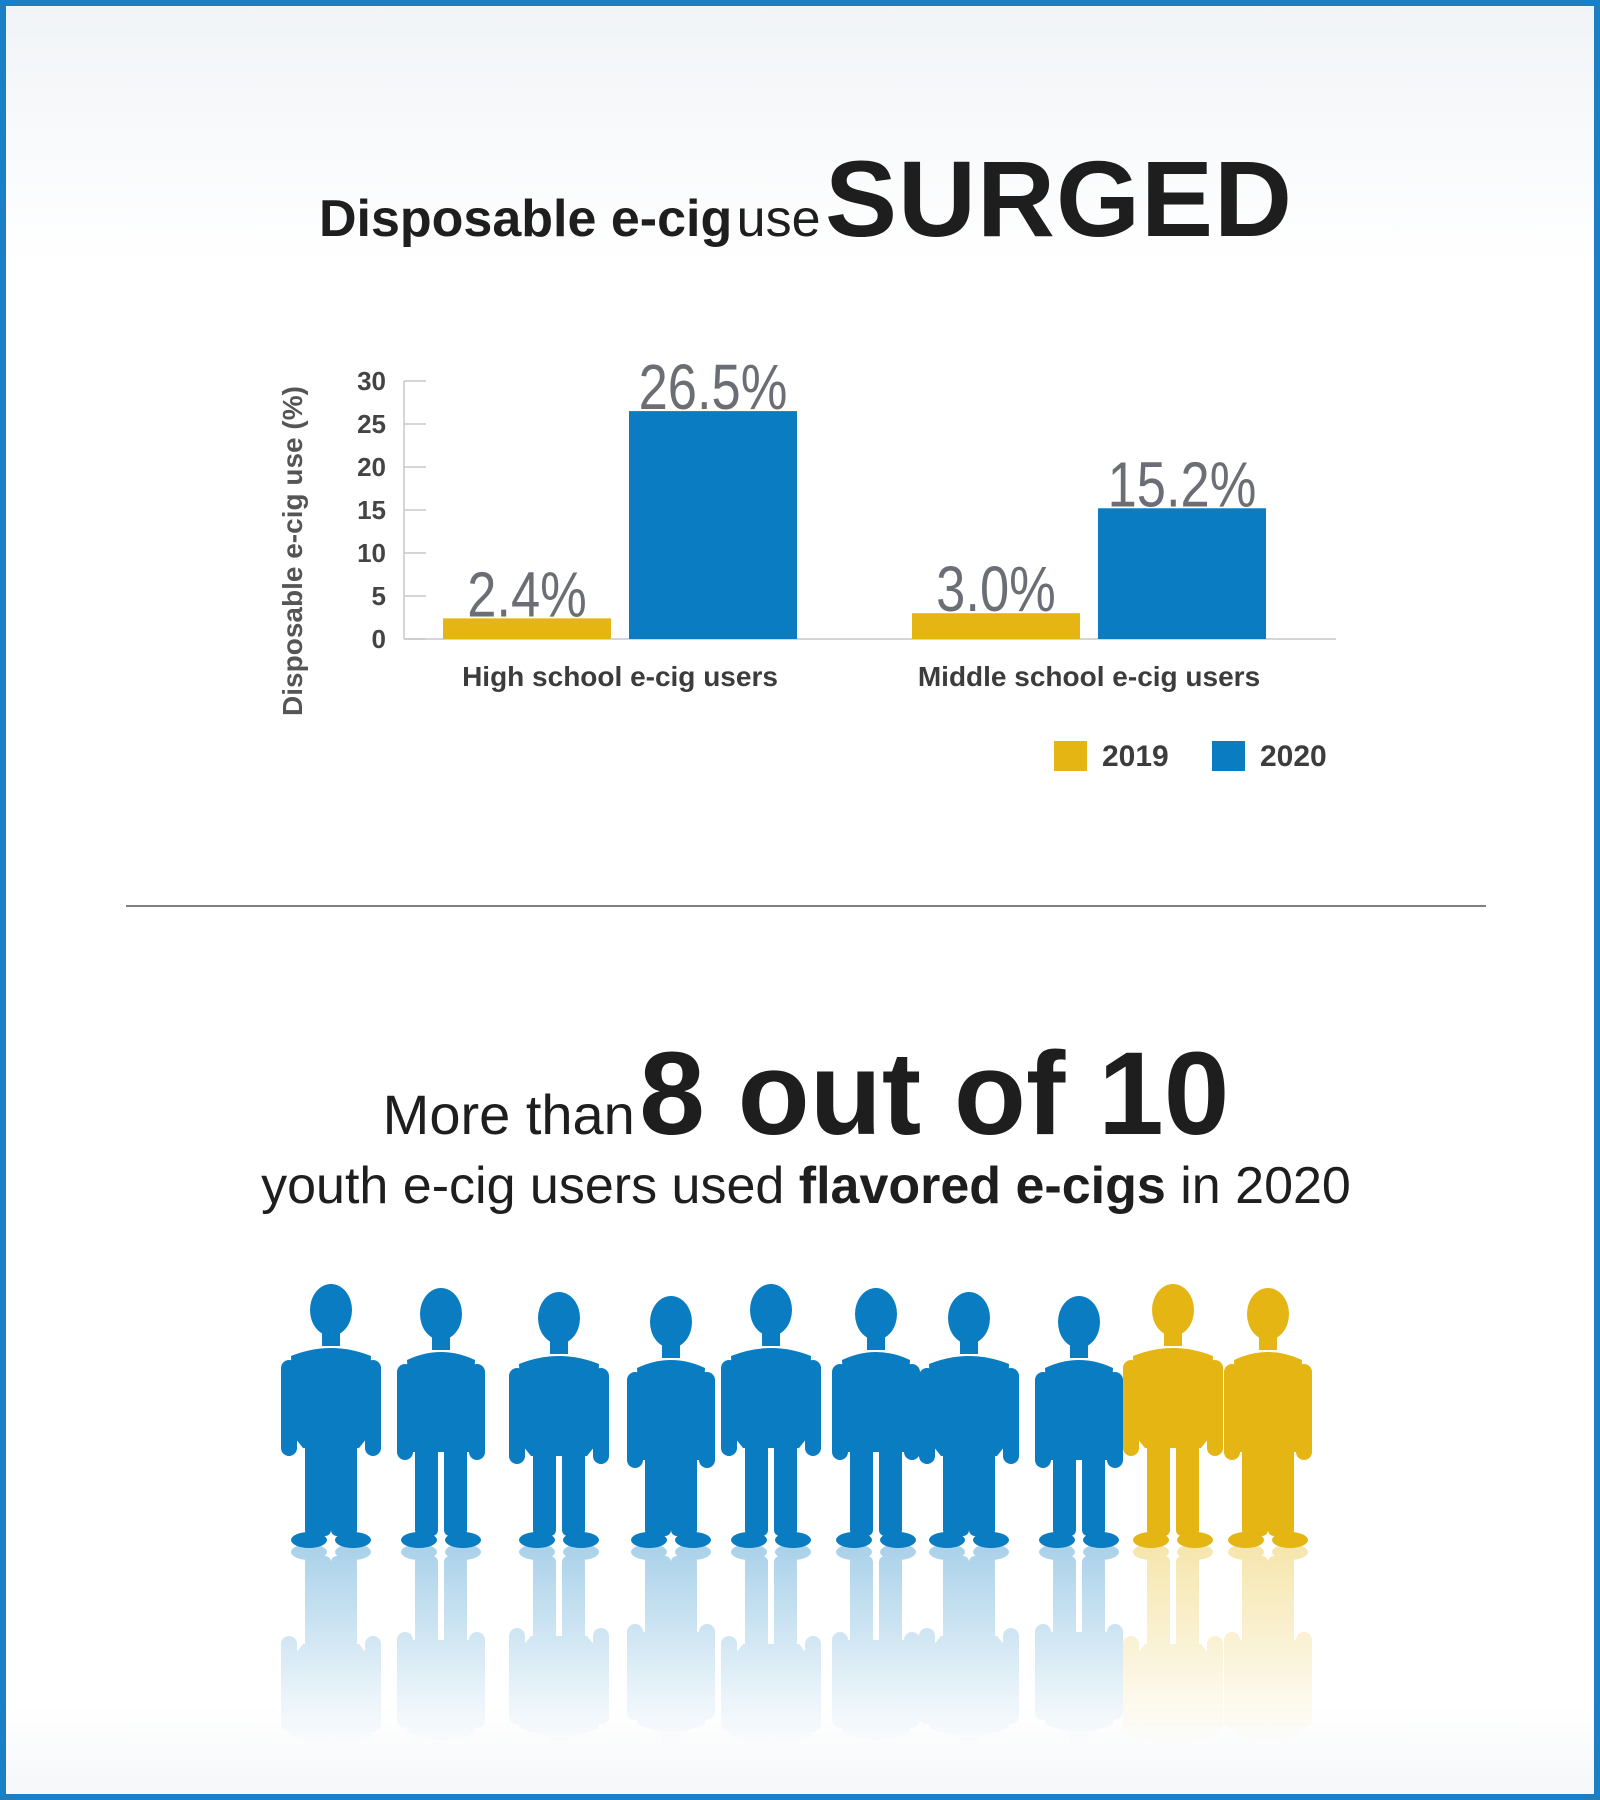 The height and width of the screenshot is (1800, 1600). Describe the element at coordinates (379, 639) in the screenshot. I see `y-tick-label: 0` at that location.